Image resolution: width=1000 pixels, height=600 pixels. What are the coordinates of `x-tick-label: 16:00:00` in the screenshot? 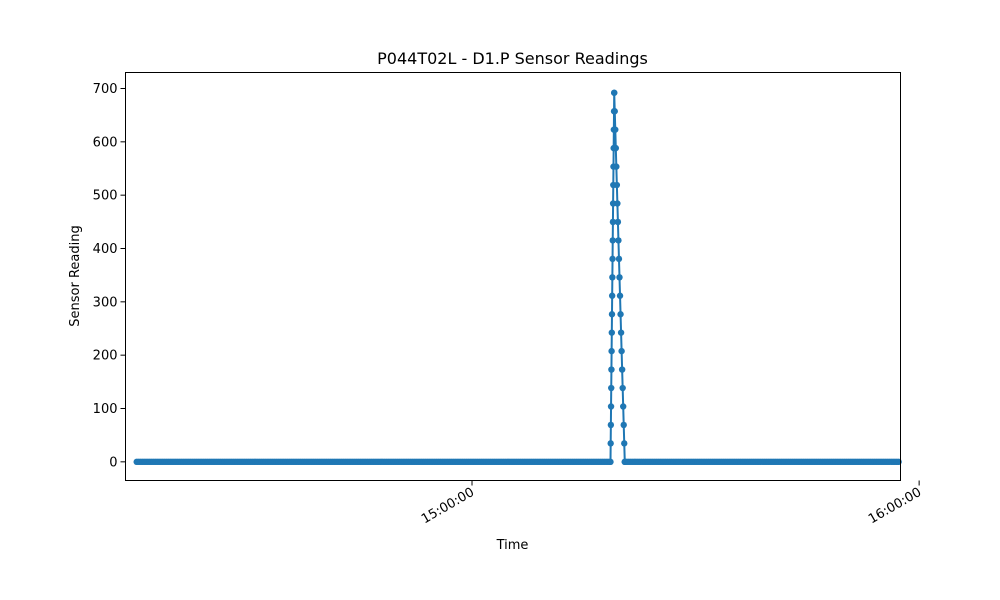 It's located at (895, 506).